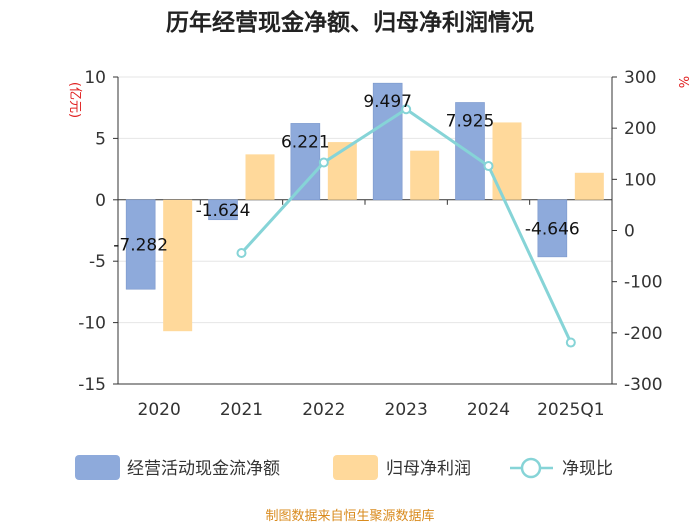 The height and width of the screenshot is (525, 700). What do you see at coordinates (203, 469) in the screenshot?
I see `legend-label-cashflow: 经营活动现金流净额` at bounding box center [203, 469].